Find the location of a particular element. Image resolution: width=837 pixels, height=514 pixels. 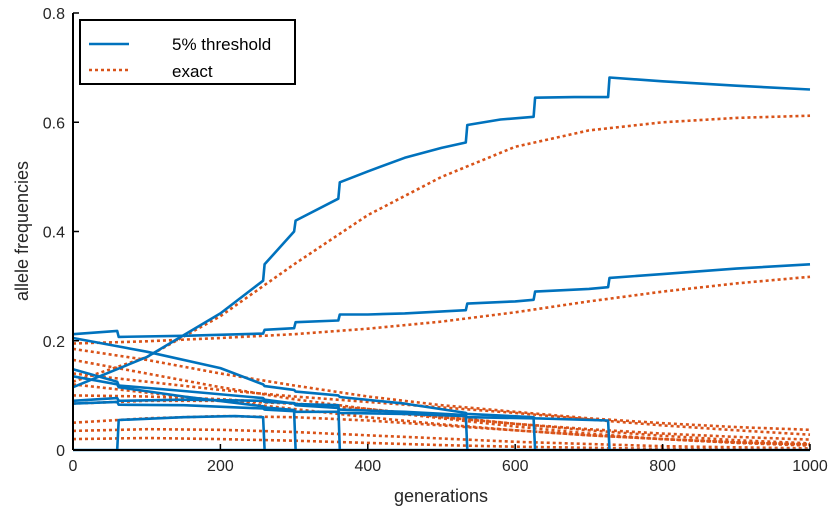

legend-box is located at coordinates (187, 52).